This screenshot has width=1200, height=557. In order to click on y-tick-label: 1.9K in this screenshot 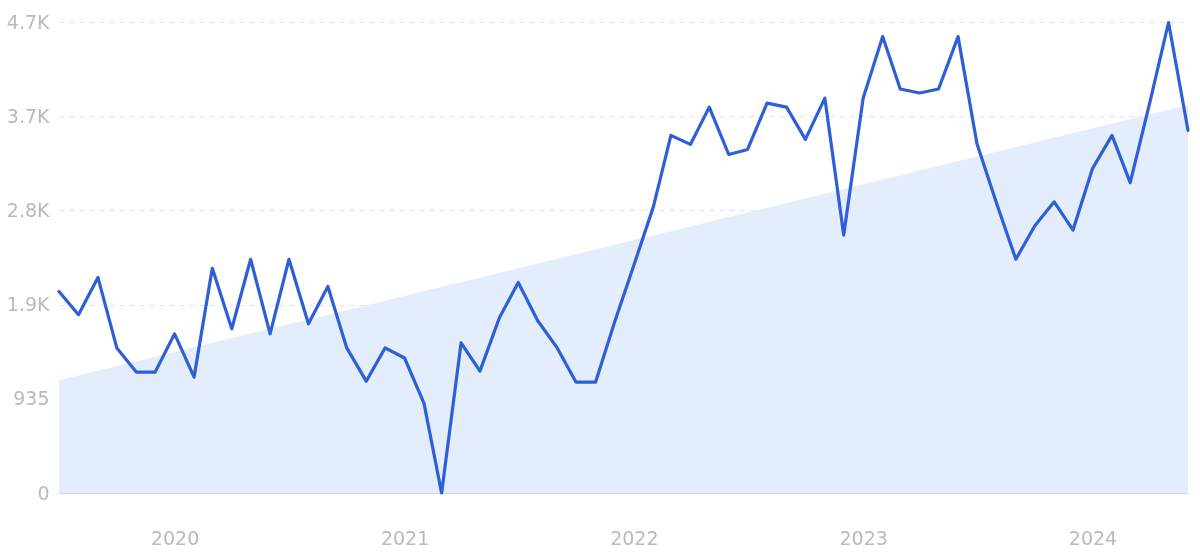, I will do `click(28, 304)`.